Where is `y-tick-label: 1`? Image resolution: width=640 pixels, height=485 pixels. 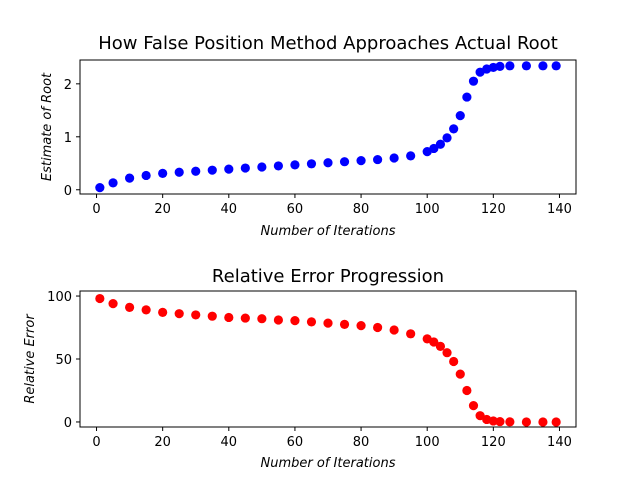
y-tick-label: 1 is located at coordinates (68, 138).